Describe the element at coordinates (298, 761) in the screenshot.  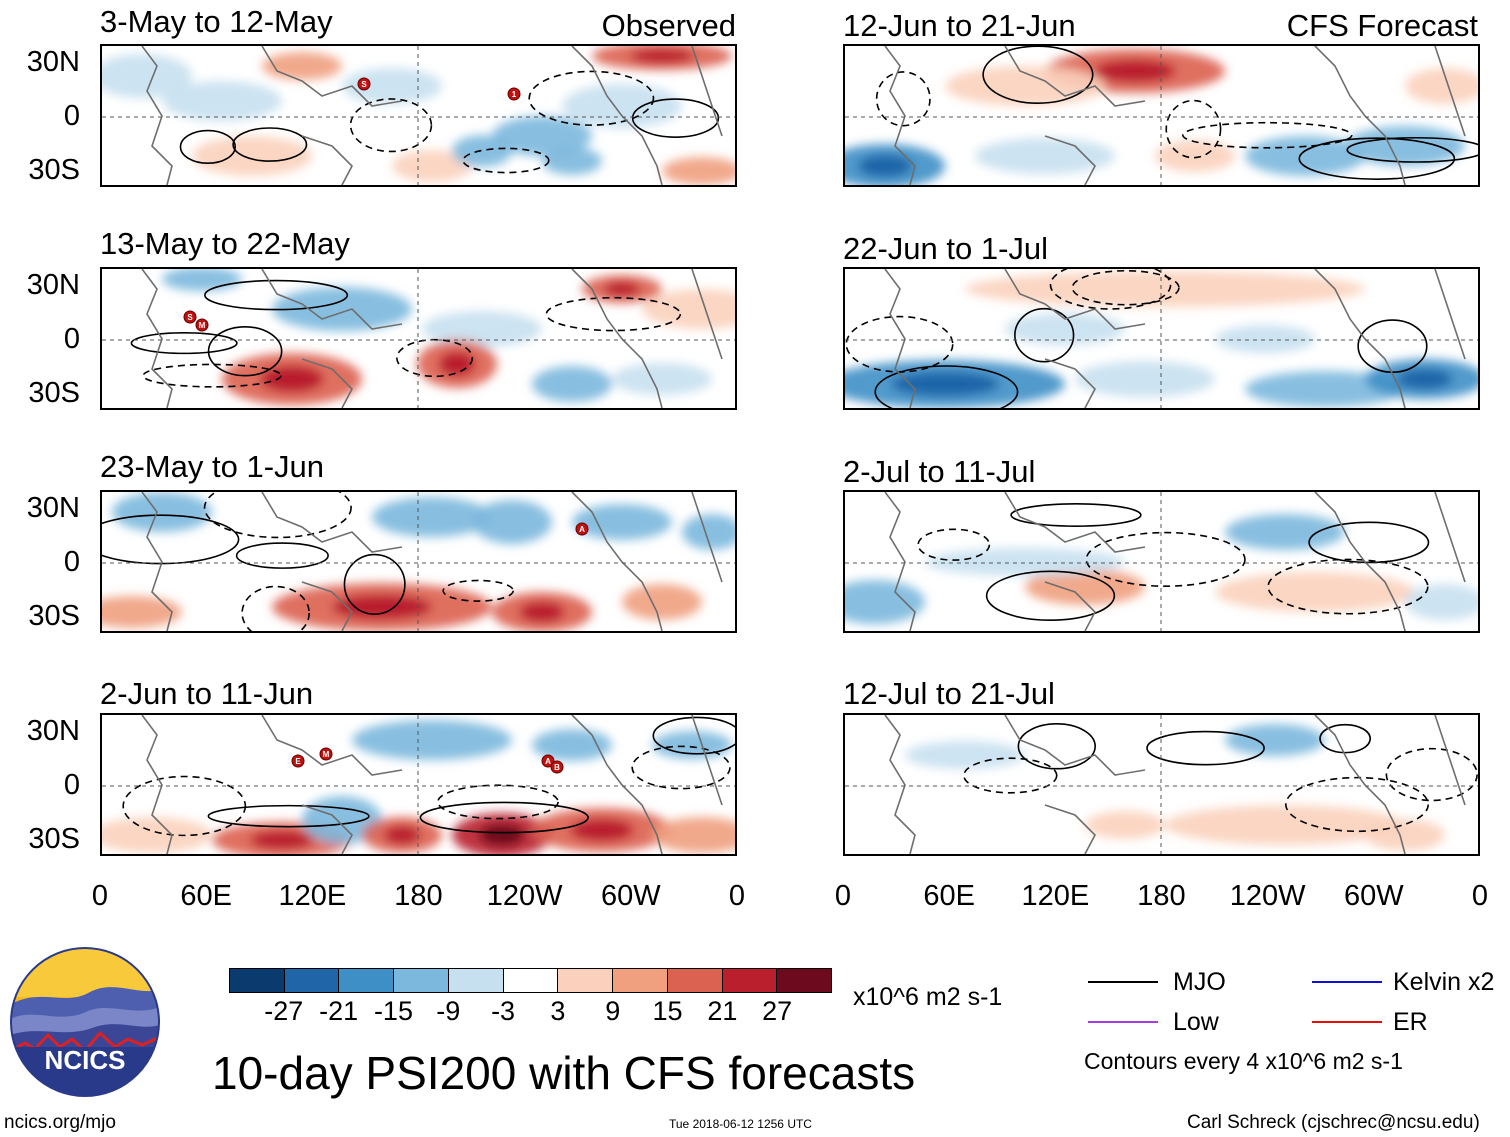
I see `storm-marker-letter: E` at that location.